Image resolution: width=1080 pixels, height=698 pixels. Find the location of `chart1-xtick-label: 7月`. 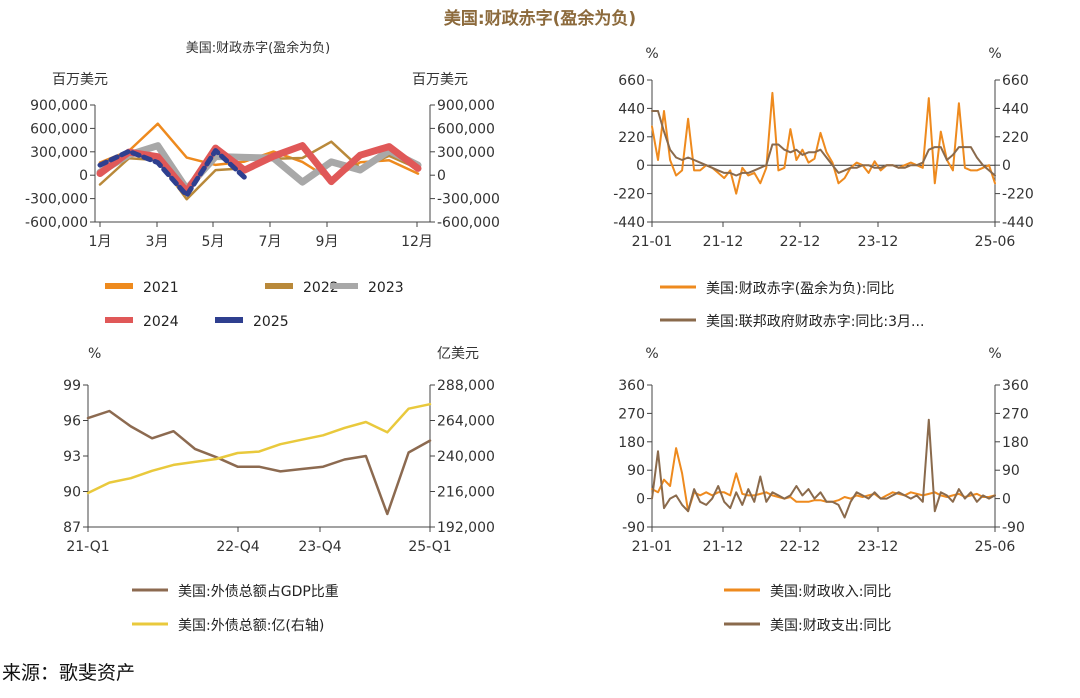

chart1-xtick-label: 7月 is located at coordinates (270, 242).